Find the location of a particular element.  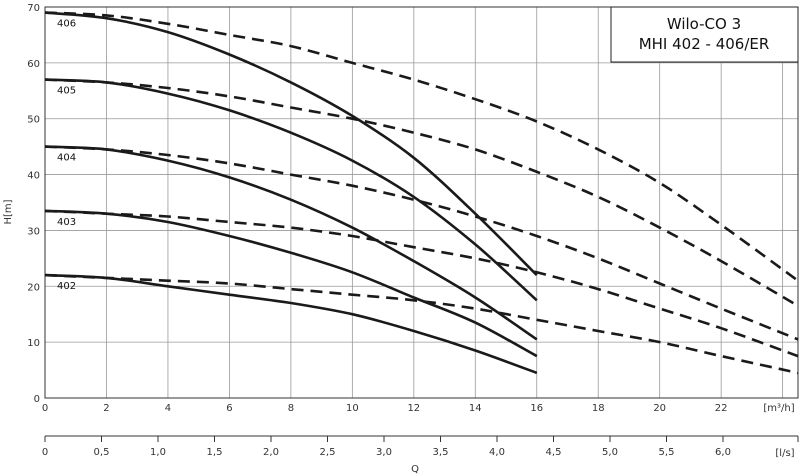

x2-tick-label: 3,0 is located at coordinates (384, 452).